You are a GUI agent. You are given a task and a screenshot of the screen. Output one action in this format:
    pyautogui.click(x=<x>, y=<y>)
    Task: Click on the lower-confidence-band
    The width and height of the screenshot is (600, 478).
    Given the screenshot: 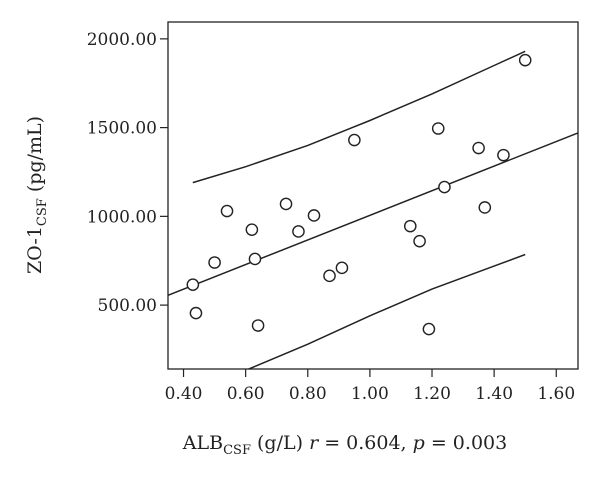 What is the action you would take?
    pyautogui.click(x=387, y=311)
    